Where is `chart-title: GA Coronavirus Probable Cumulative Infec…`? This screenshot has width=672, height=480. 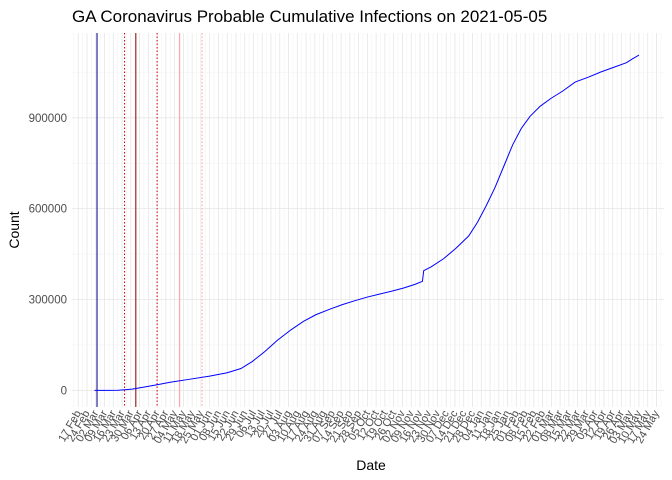 chart-title: GA Coronavirus Probable Cumulative Infec… is located at coordinates (309, 16).